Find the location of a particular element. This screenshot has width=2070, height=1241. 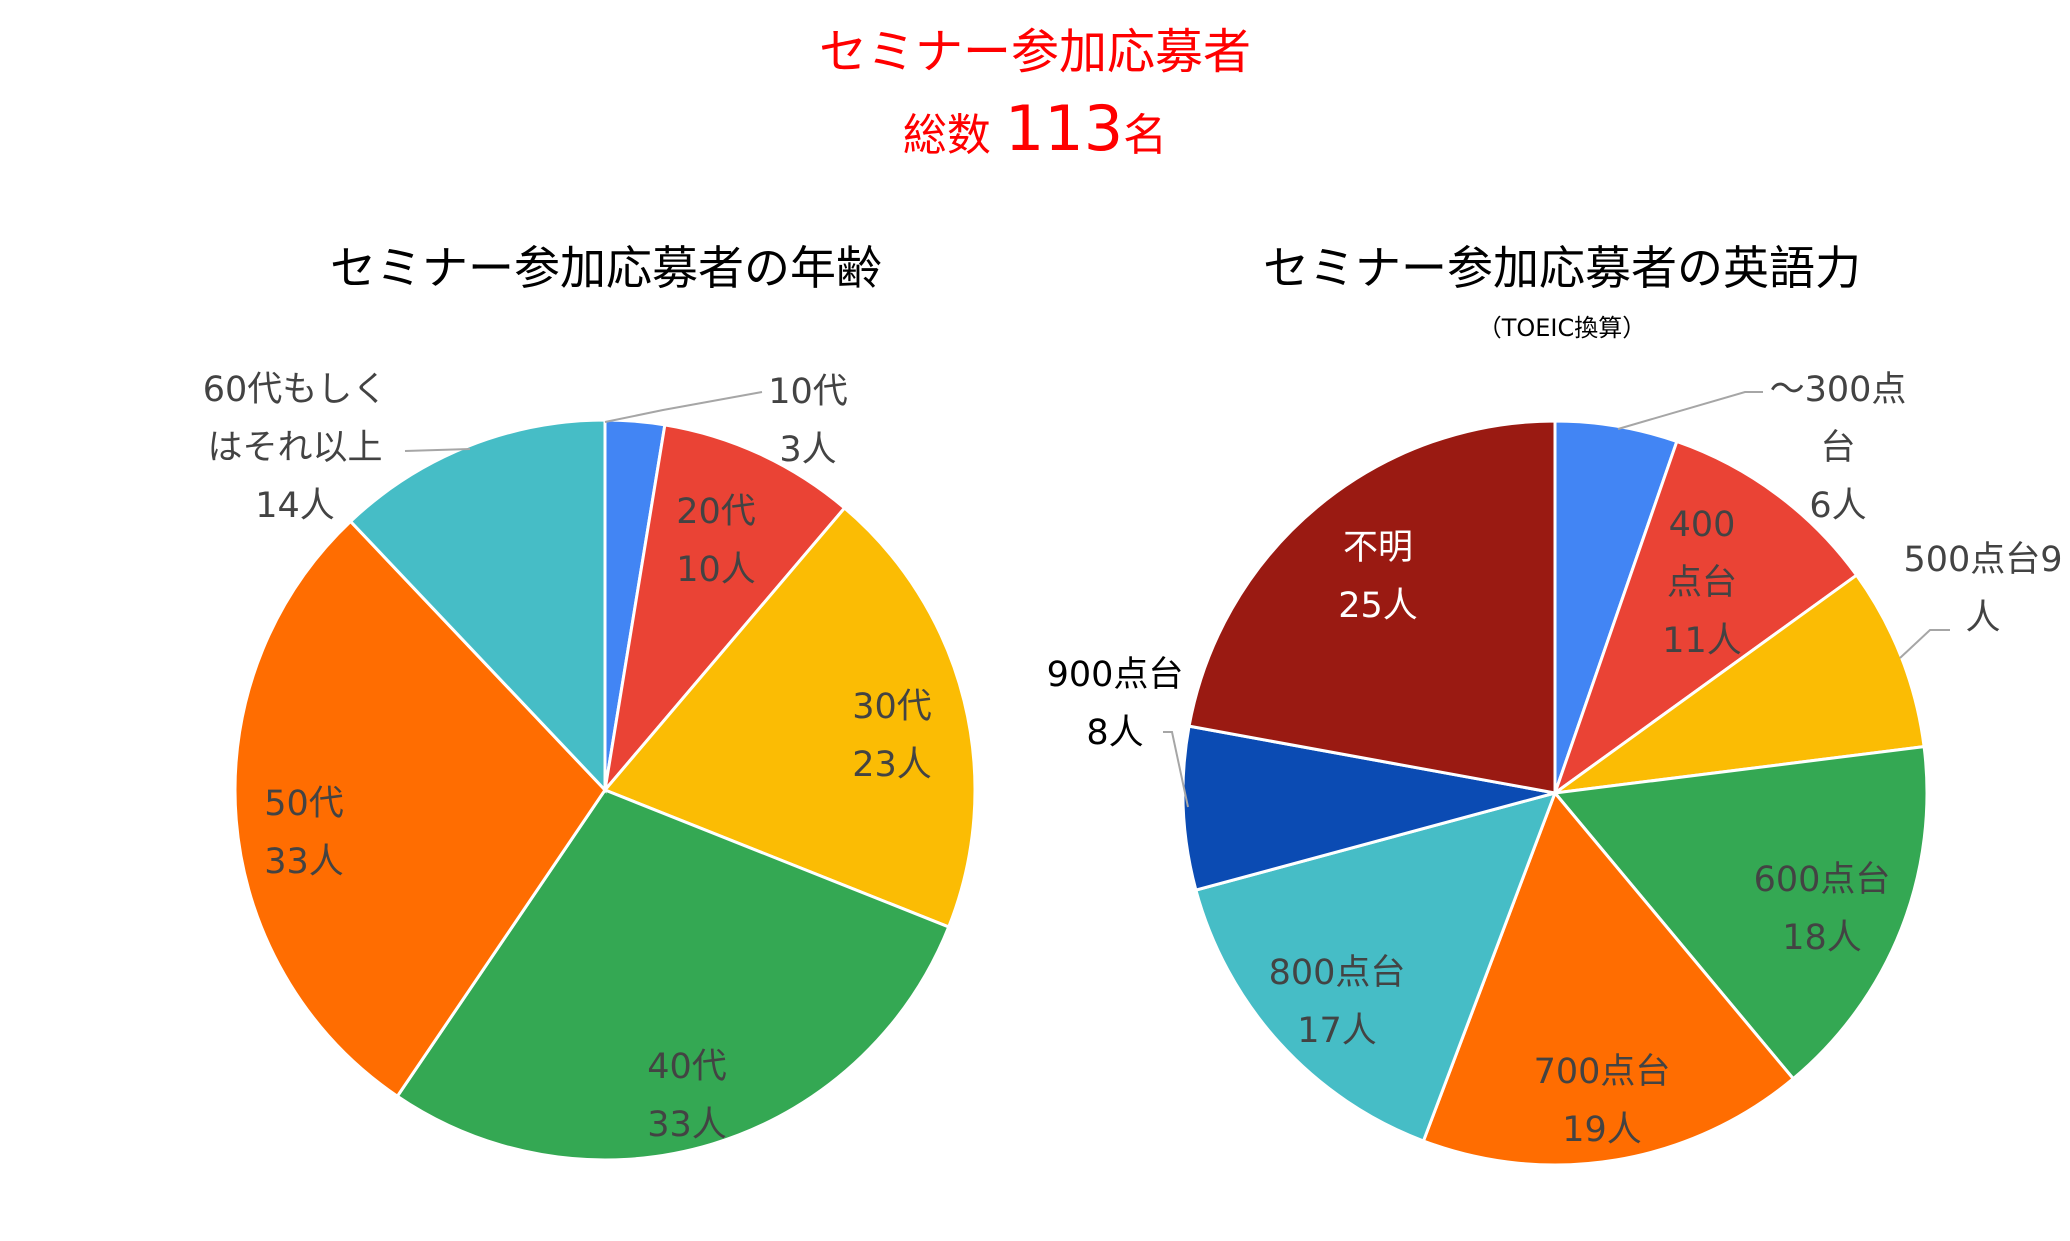

english-slice-2-count-label: 人 is located at coordinates (1982, 618).